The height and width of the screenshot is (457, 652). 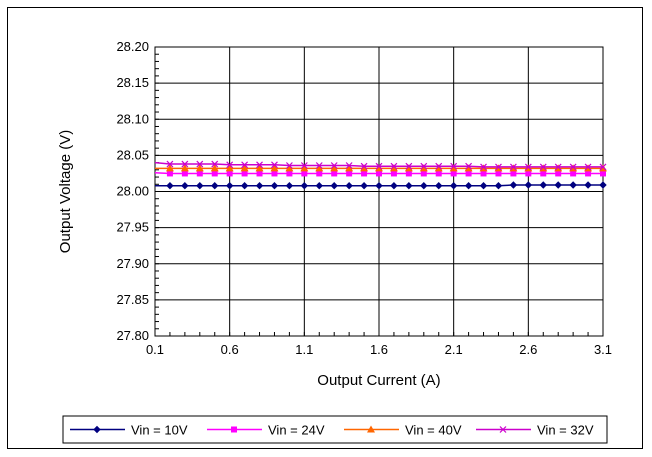 I want to click on legend-label: Vin = 40V, so click(x=433, y=430).